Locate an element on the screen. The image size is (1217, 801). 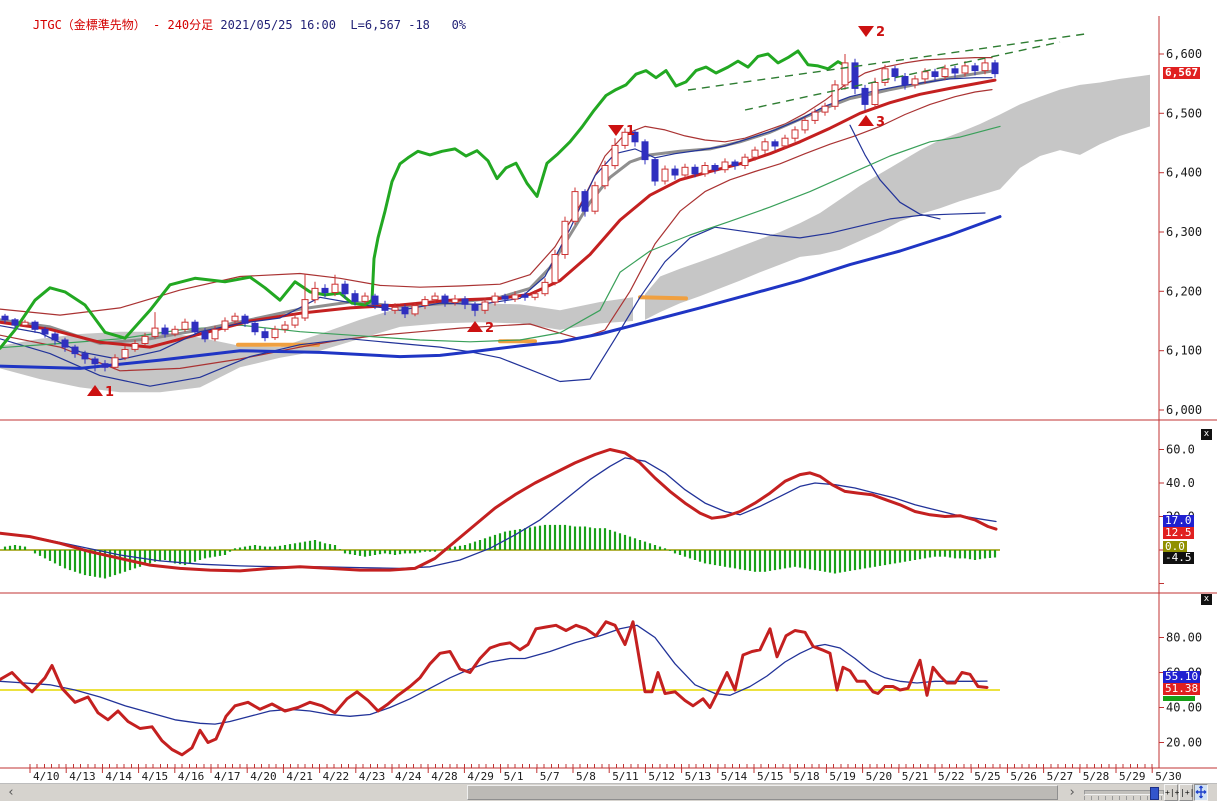
svg-text: 80.00 is located at coordinates (1184, 638).